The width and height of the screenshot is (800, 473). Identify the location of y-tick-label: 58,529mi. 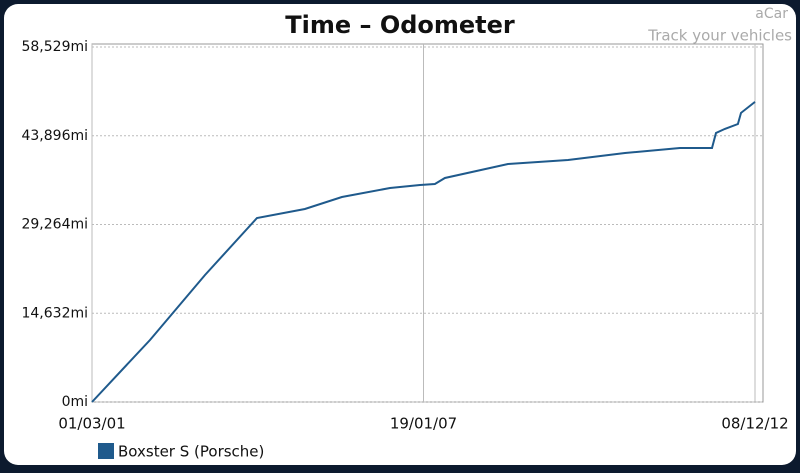
(54, 47).